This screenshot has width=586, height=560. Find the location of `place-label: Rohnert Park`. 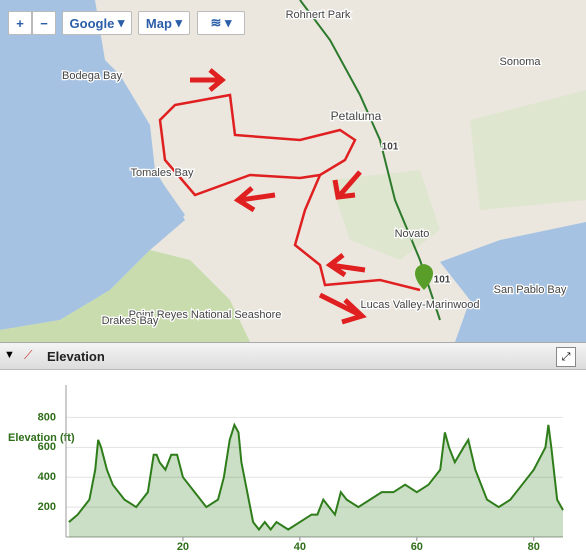

place-label: Rohnert Park is located at coordinates (318, 15).